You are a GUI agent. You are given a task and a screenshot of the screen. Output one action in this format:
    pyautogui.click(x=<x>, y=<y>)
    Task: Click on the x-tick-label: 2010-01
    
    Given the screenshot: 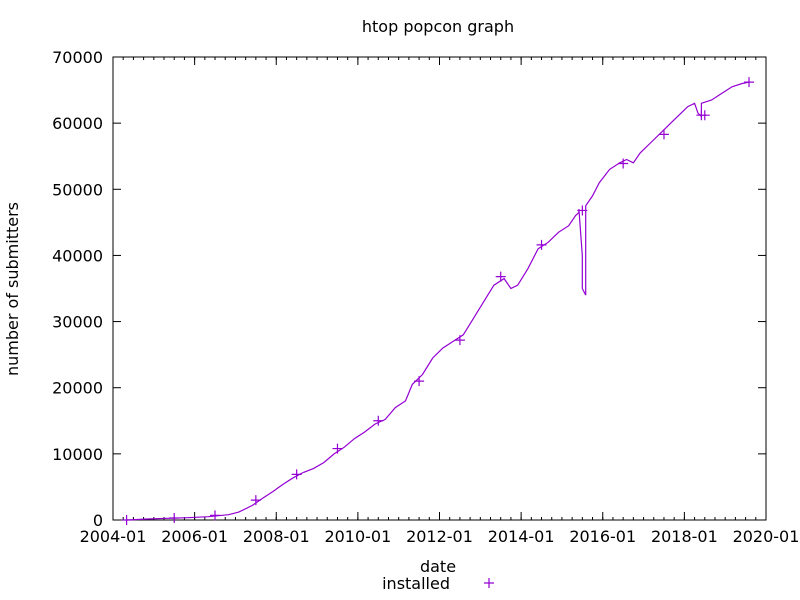 What is the action you would take?
    pyautogui.click(x=357, y=536)
    